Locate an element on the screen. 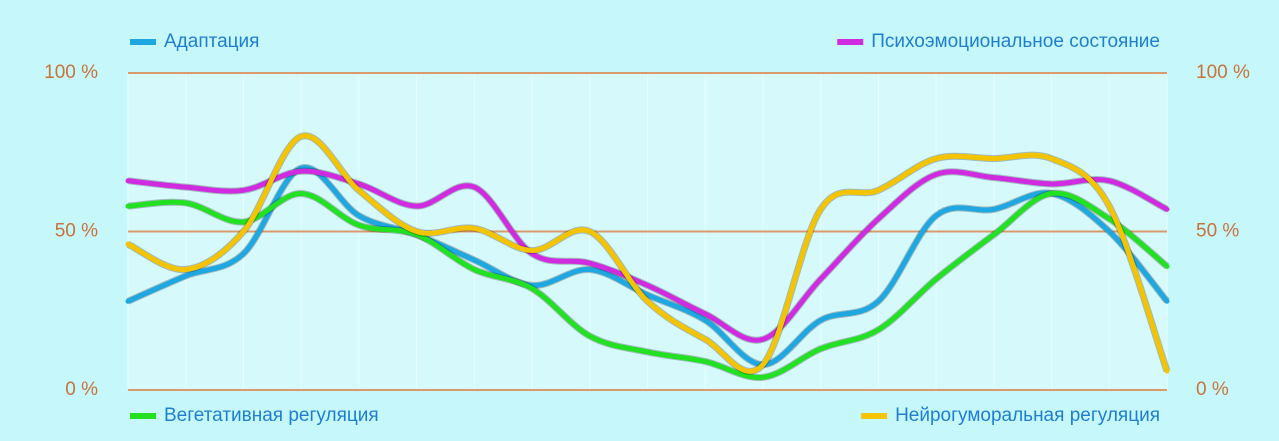  legend-label: Нейрогуморальная регуляция is located at coordinates (1027, 415).